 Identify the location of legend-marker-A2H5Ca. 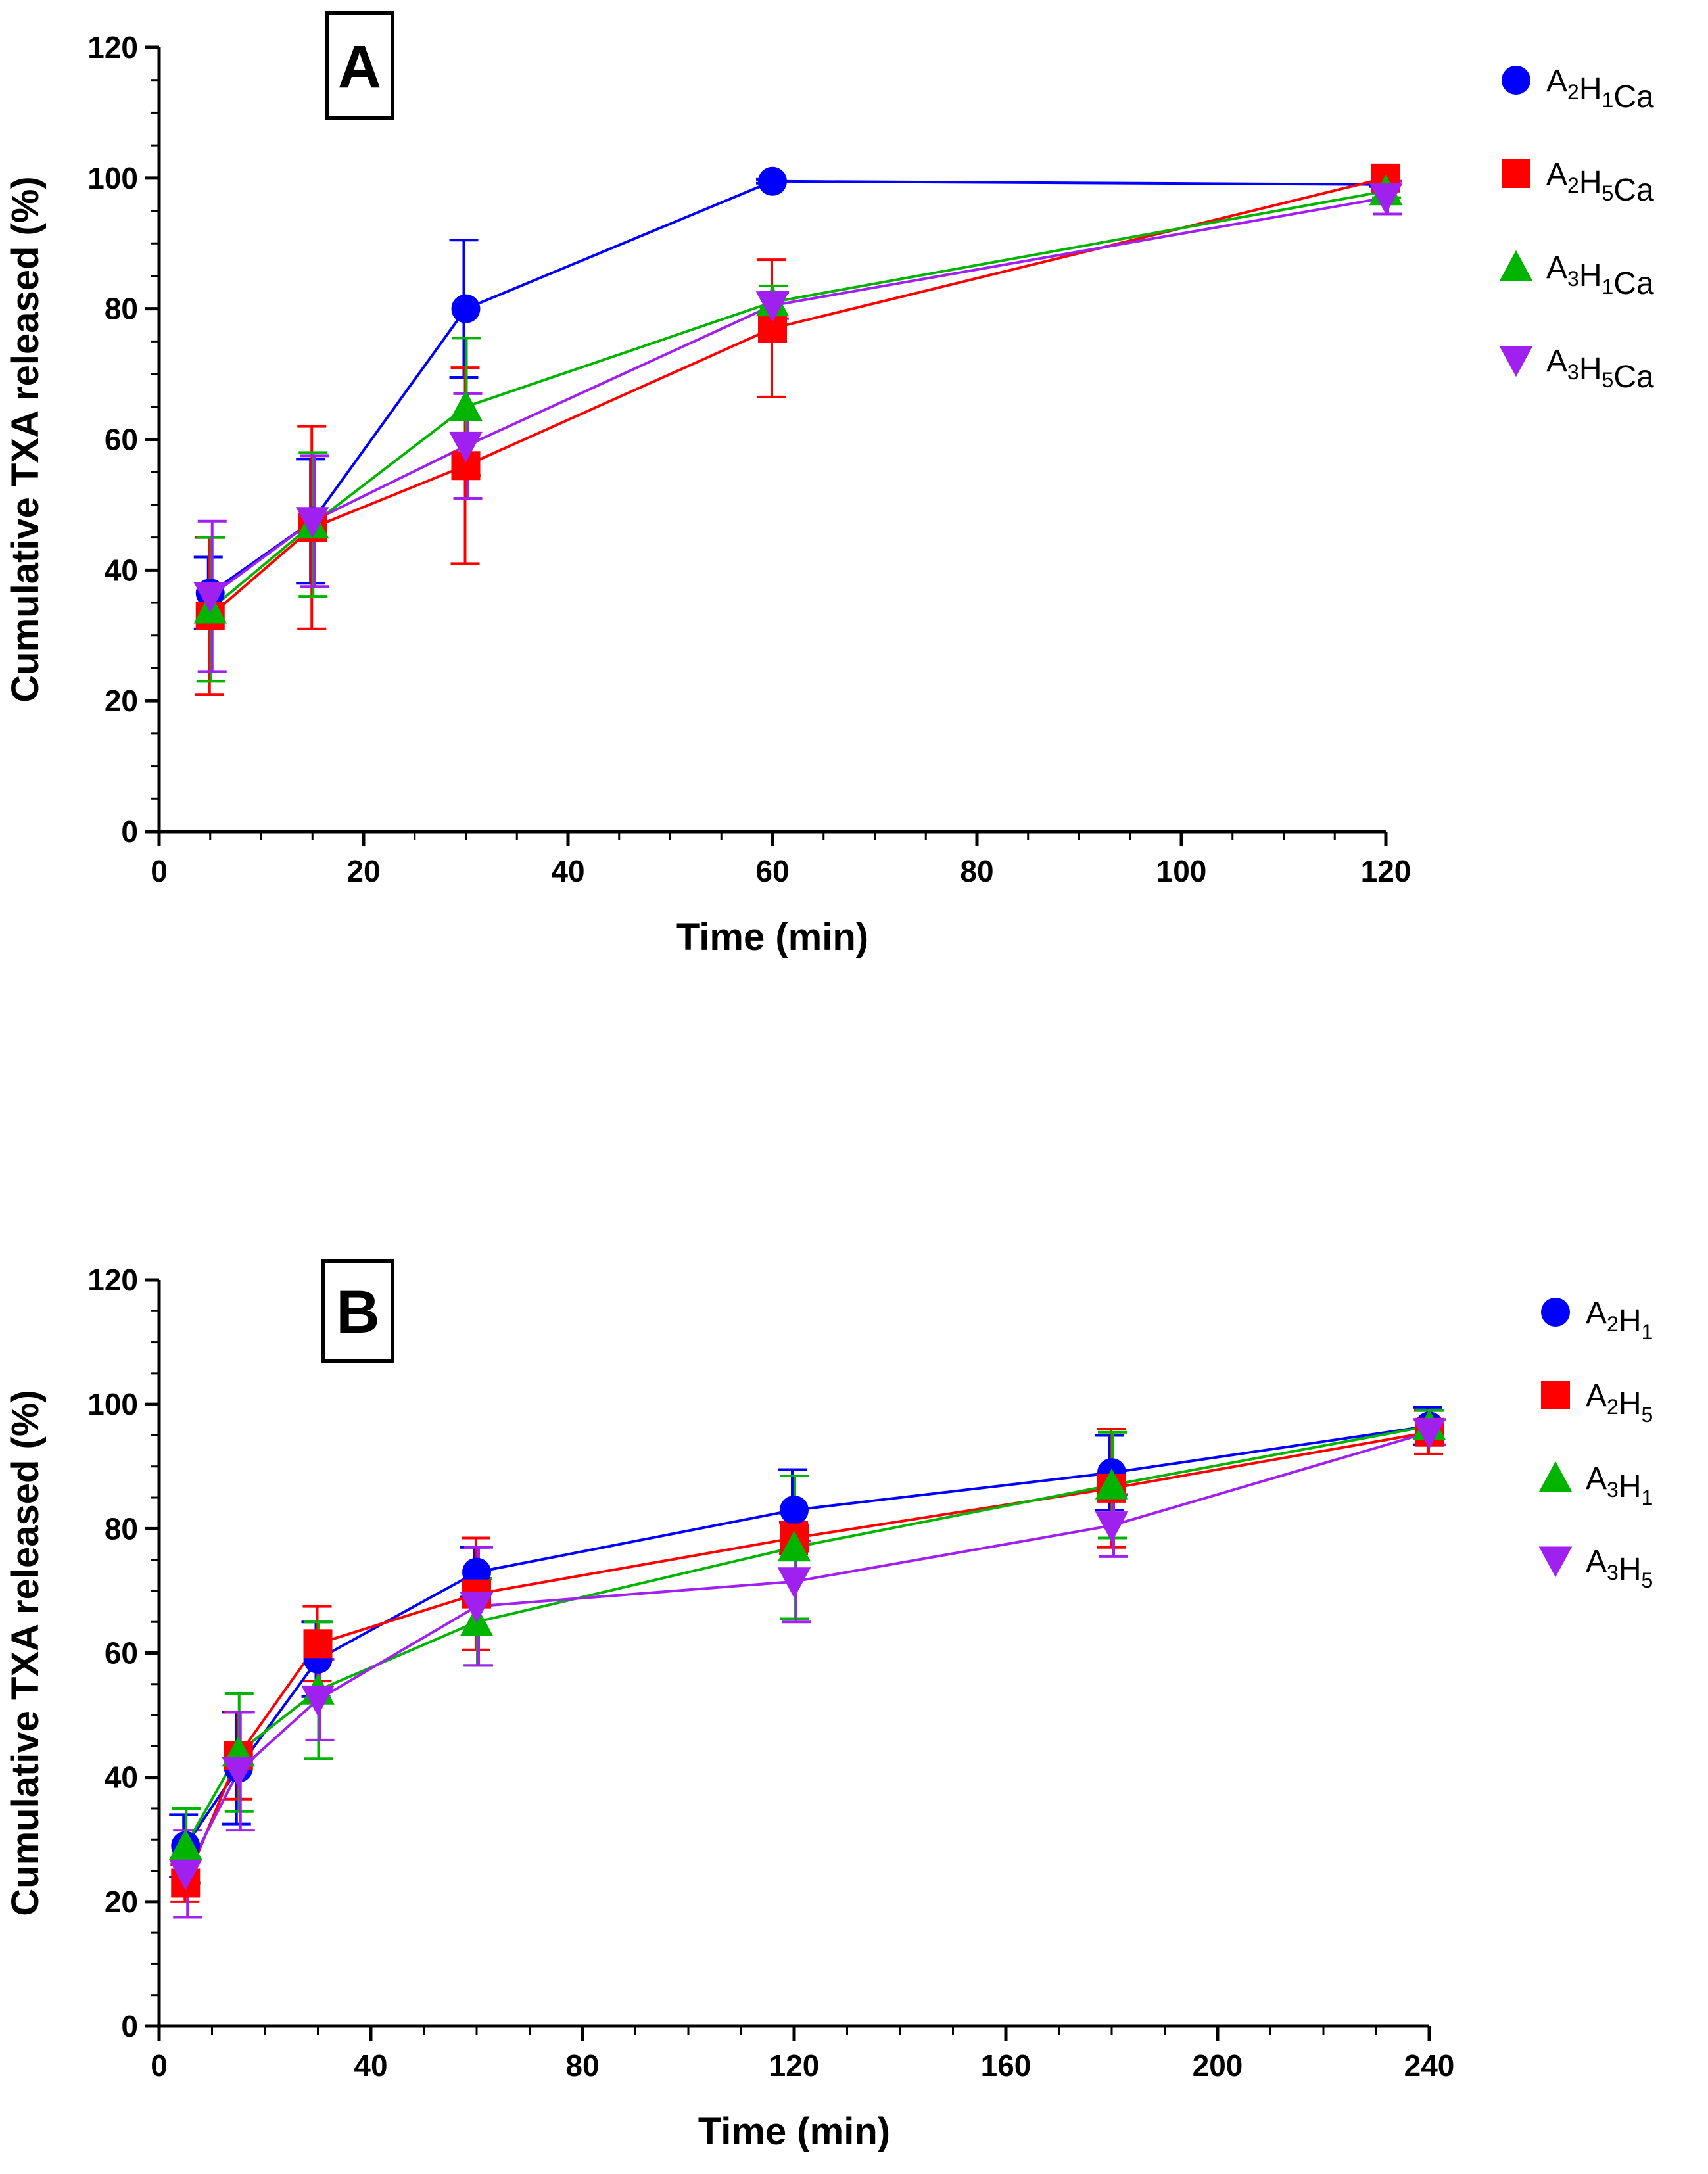
(1516, 174).